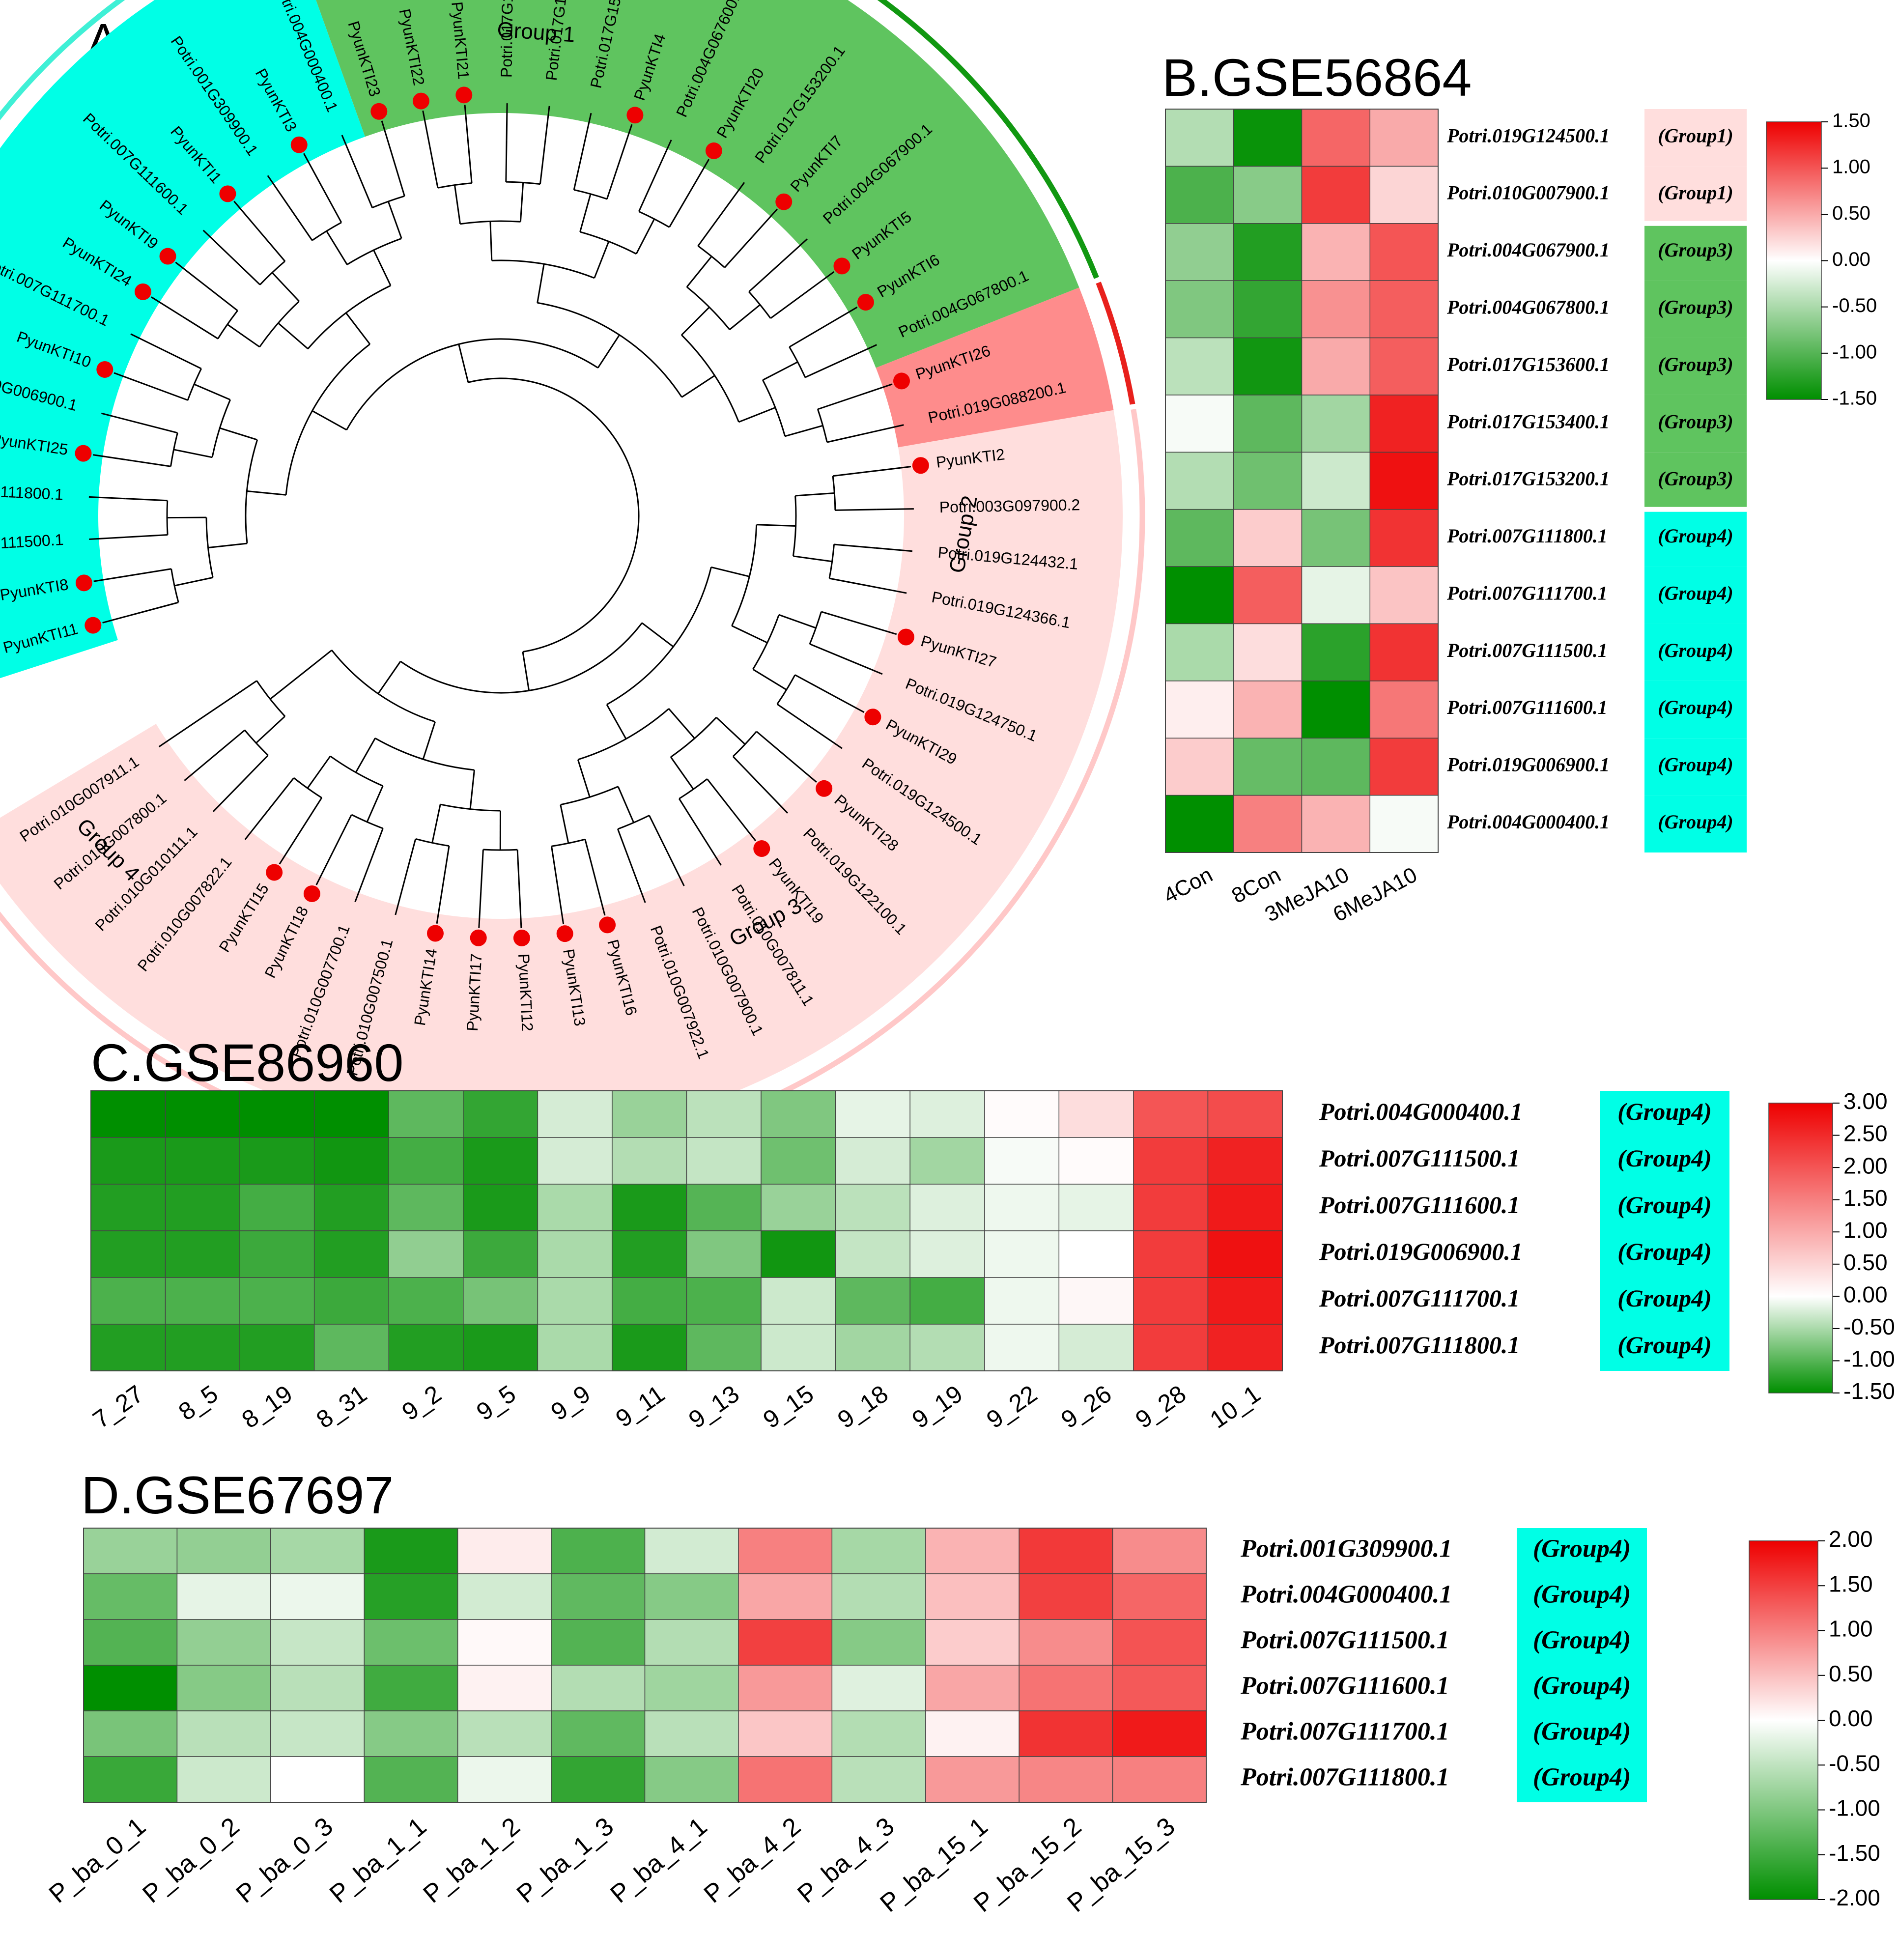 This screenshot has height=1960, width=1898. I want to click on column-label: 9_19, so click(937, 1407).